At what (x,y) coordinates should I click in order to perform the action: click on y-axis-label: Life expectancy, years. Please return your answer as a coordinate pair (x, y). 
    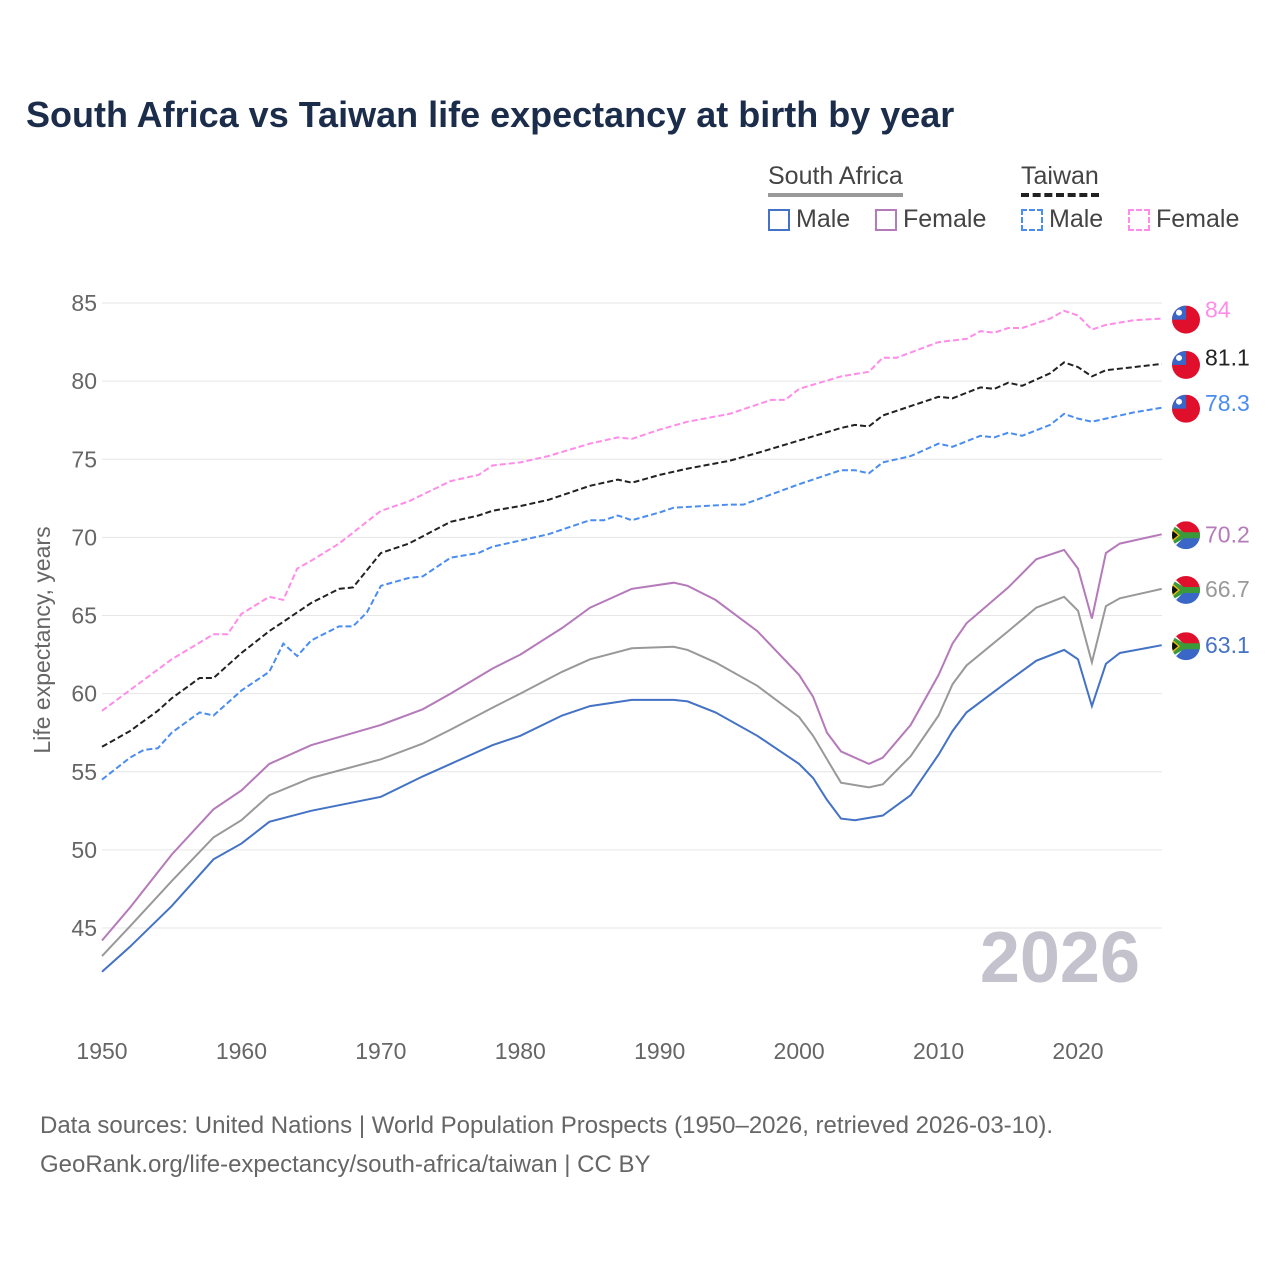
    Looking at the image, I should click on (42, 639).